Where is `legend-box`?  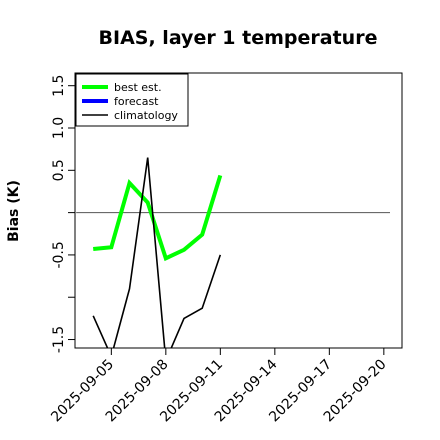
legend-box is located at coordinates (132, 100).